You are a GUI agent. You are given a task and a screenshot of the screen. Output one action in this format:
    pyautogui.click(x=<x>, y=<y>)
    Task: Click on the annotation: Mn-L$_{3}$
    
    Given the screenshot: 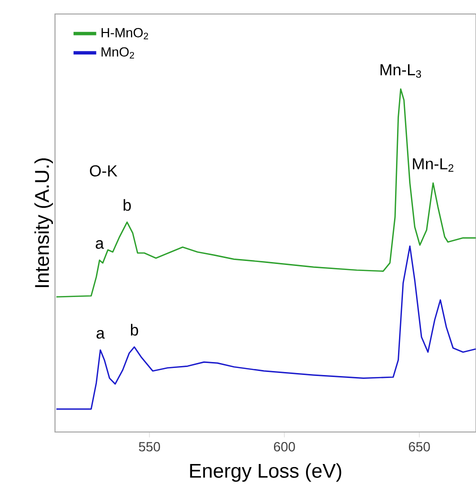 What is the action you would take?
    pyautogui.click(x=401, y=71)
    